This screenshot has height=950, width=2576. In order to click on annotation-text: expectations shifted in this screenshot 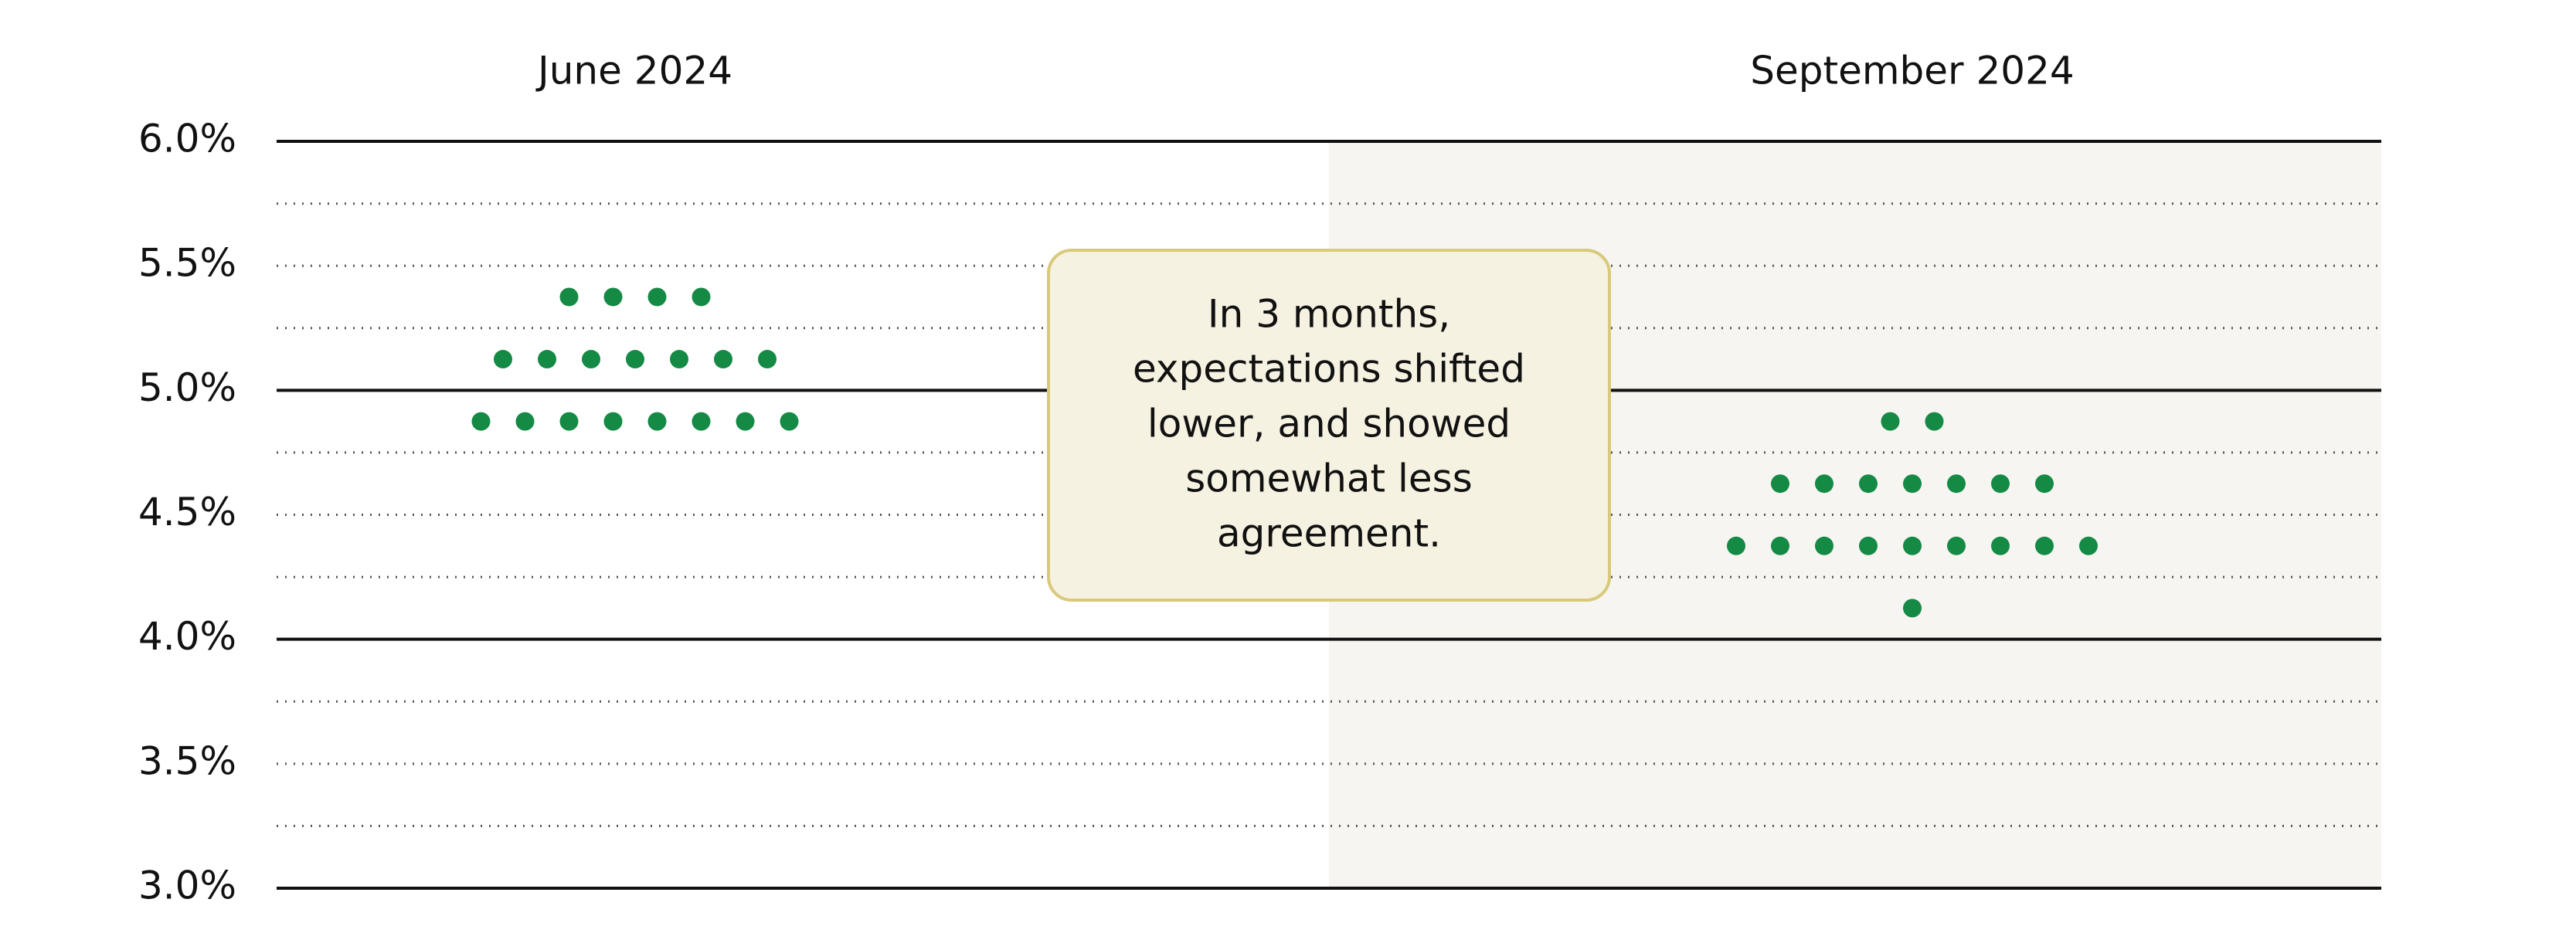, I will do `click(1329, 369)`.